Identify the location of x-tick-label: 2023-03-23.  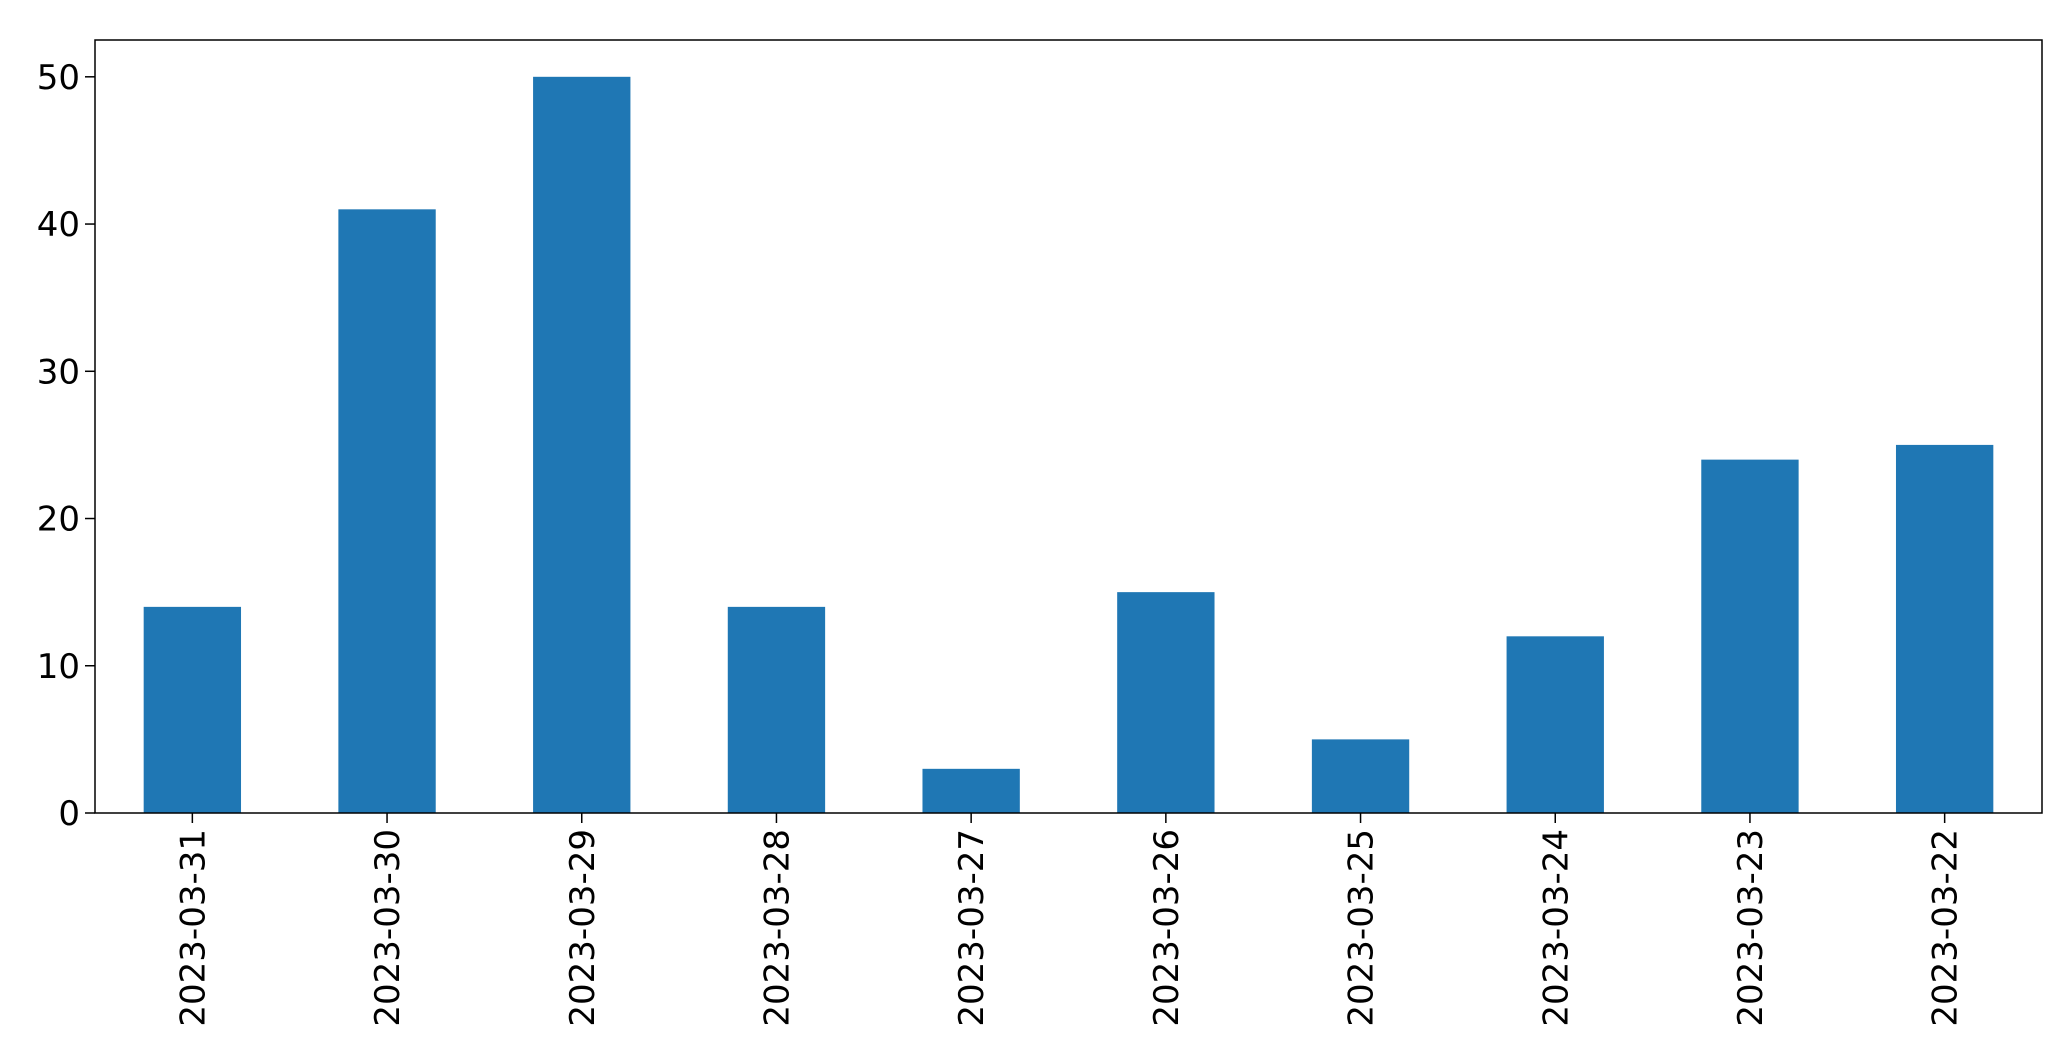
(1751, 928).